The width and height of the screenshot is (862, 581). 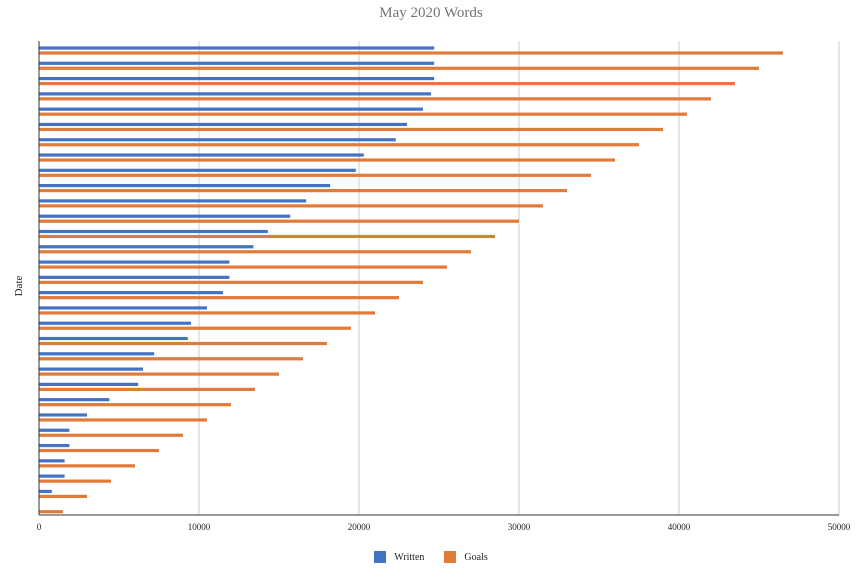 What do you see at coordinates (431, 13) in the screenshot?
I see `chart-title: May 2020 Words` at bounding box center [431, 13].